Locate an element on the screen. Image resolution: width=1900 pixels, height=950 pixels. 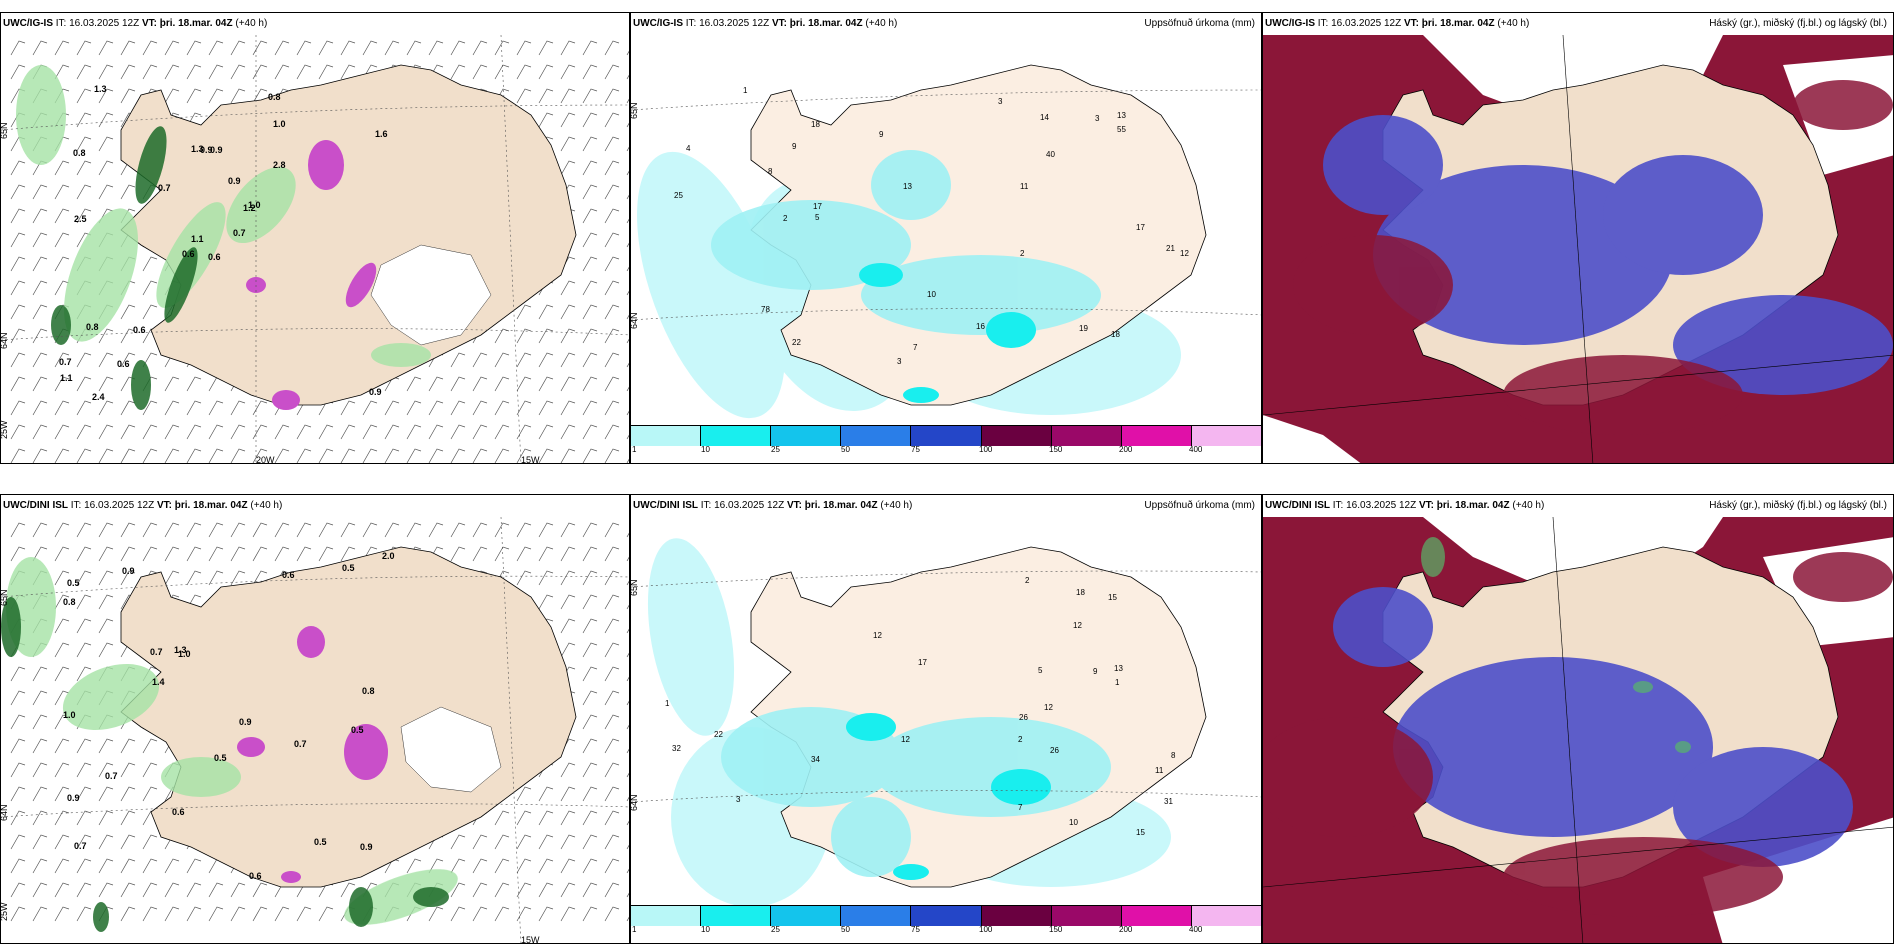
value-label: 0.5 is located at coordinates (220, 758).